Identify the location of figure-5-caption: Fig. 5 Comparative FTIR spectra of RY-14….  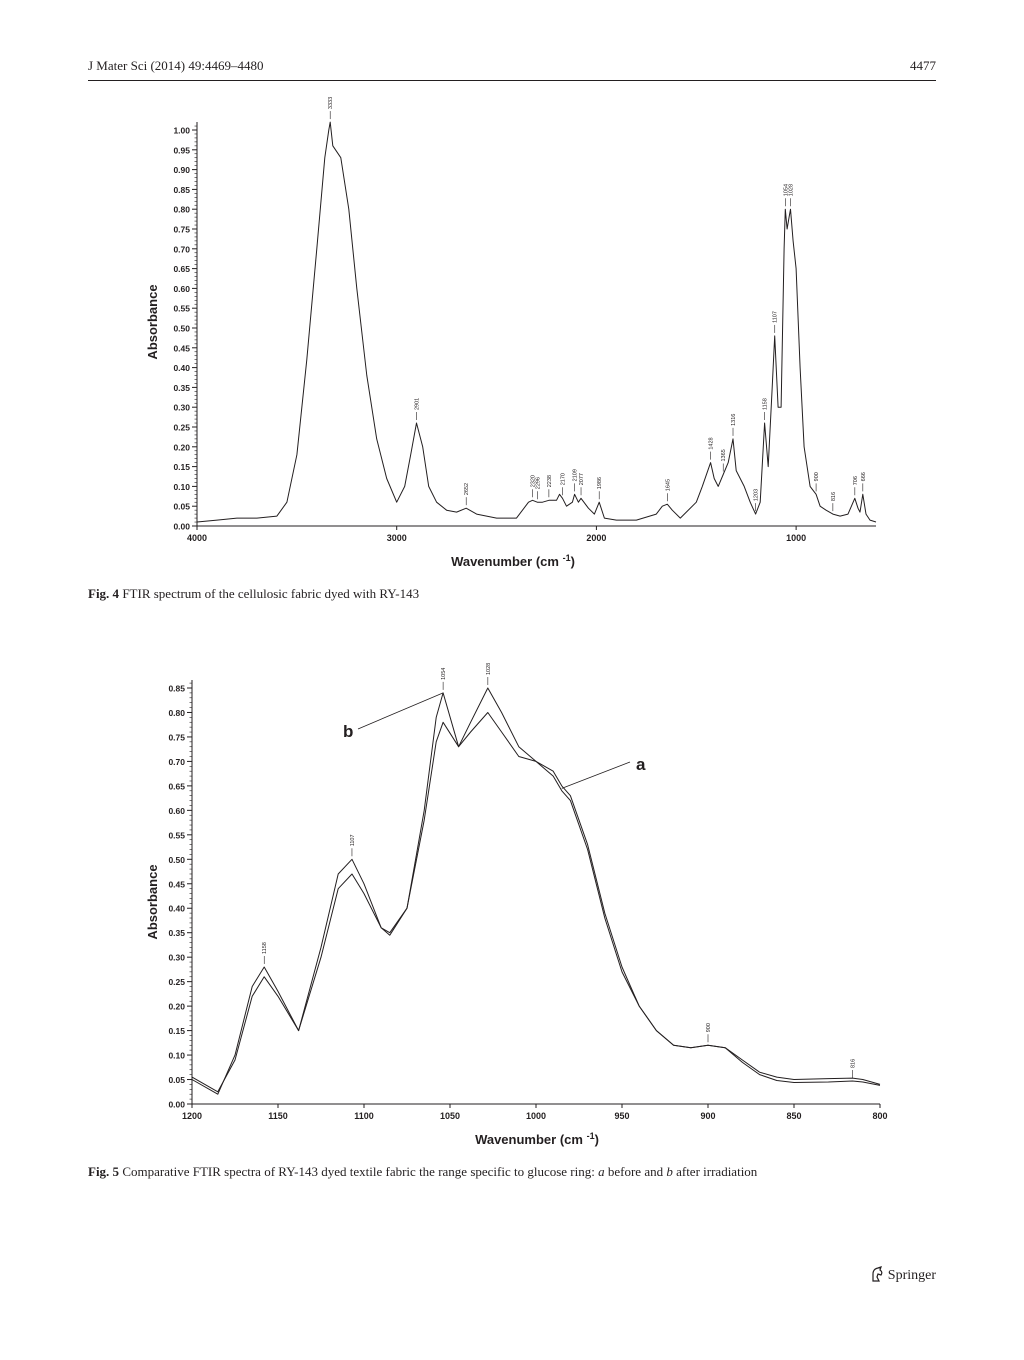
(422, 1172).